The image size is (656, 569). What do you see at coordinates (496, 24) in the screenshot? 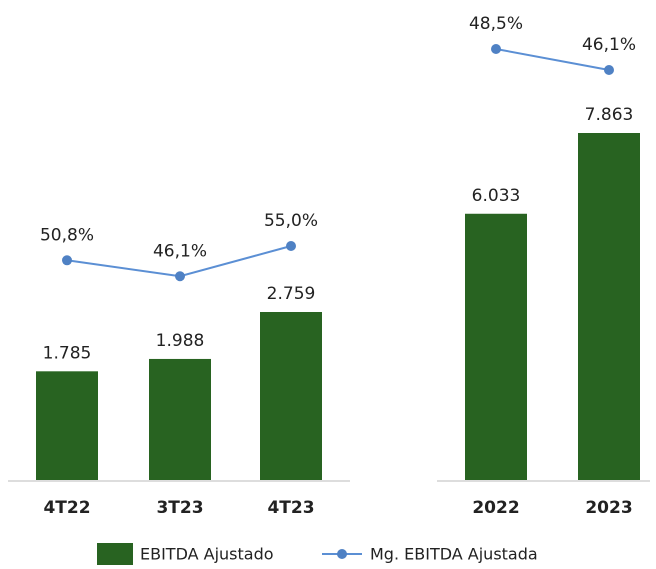
I see `data-label: 48,5%` at bounding box center [496, 24].